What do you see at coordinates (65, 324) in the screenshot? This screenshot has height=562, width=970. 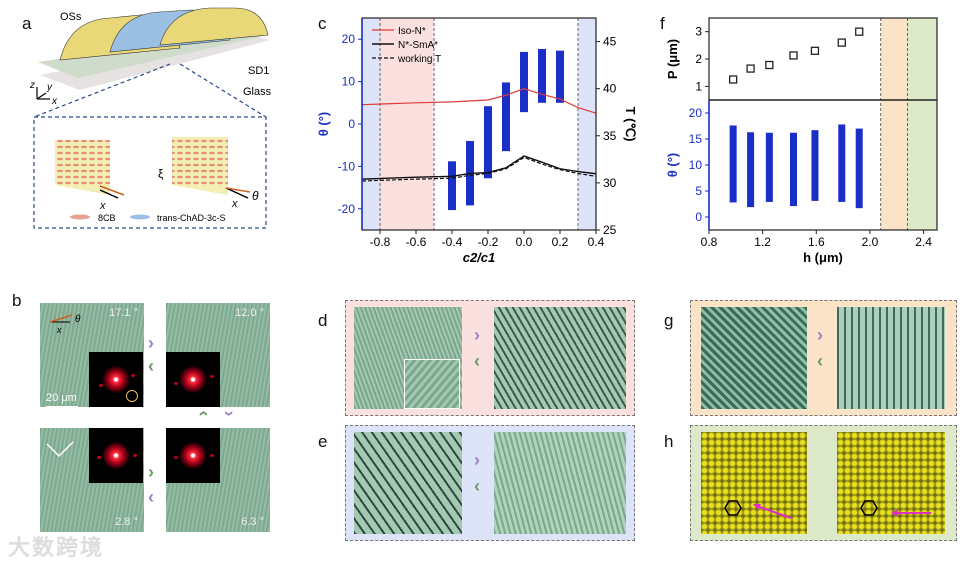 I see `theta-axis-icon: θx` at bounding box center [65, 324].